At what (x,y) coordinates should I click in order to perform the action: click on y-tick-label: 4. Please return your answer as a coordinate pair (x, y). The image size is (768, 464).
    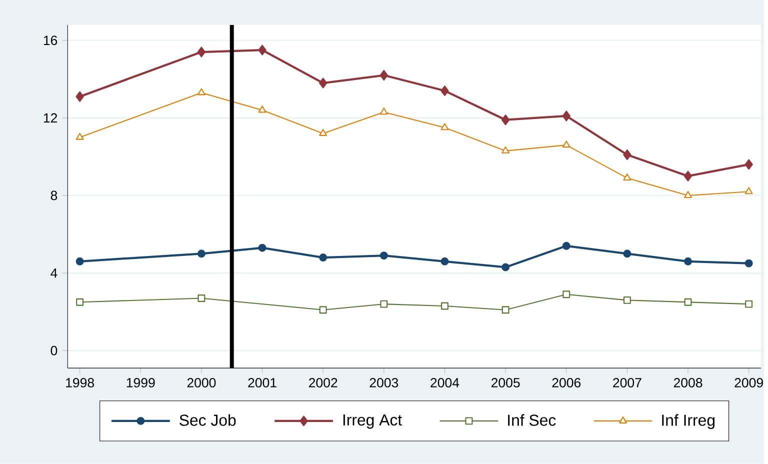
    Looking at the image, I should click on (54, 273).